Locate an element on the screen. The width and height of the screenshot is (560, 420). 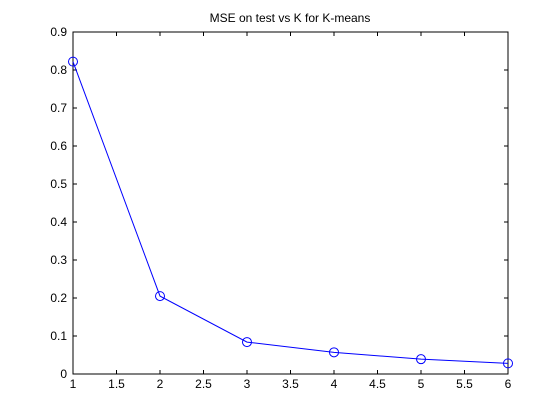
y-tick-label: 0.7 is located at coordinates (58, 108).